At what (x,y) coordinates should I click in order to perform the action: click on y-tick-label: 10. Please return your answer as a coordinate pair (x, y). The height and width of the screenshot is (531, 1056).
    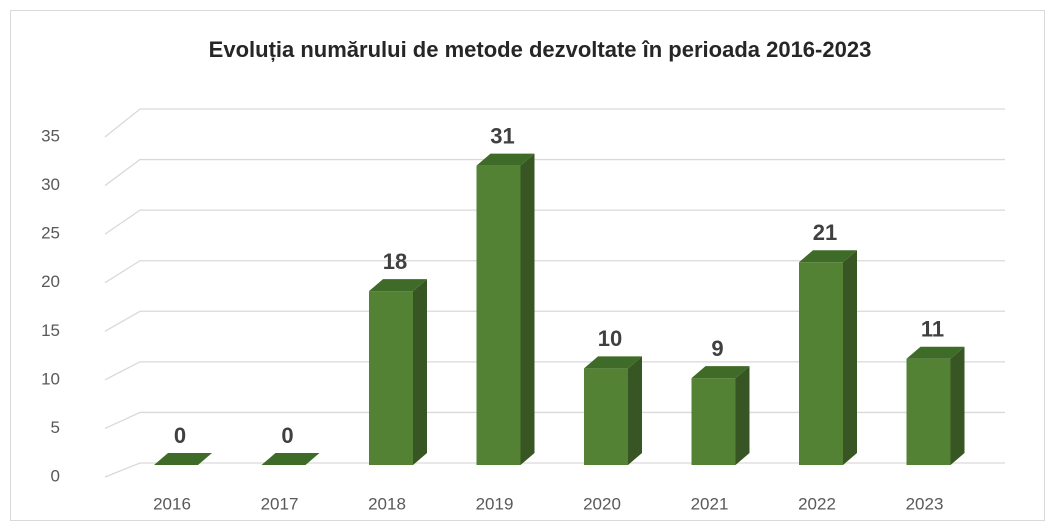
    Looking at the image, I should click on (50, 378).